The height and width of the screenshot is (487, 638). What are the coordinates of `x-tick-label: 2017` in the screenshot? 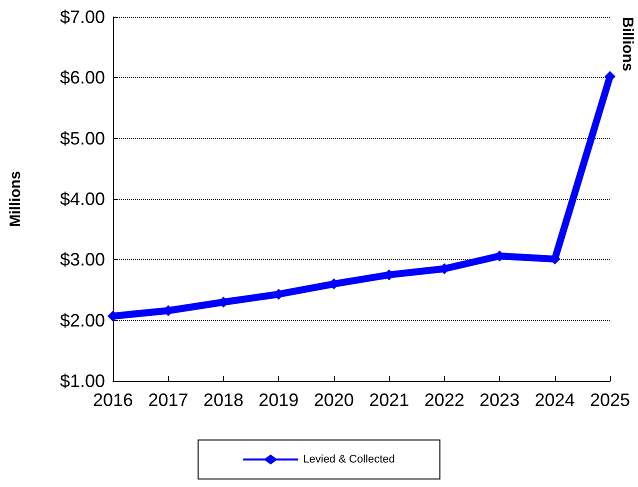 It's located at (168, 400).